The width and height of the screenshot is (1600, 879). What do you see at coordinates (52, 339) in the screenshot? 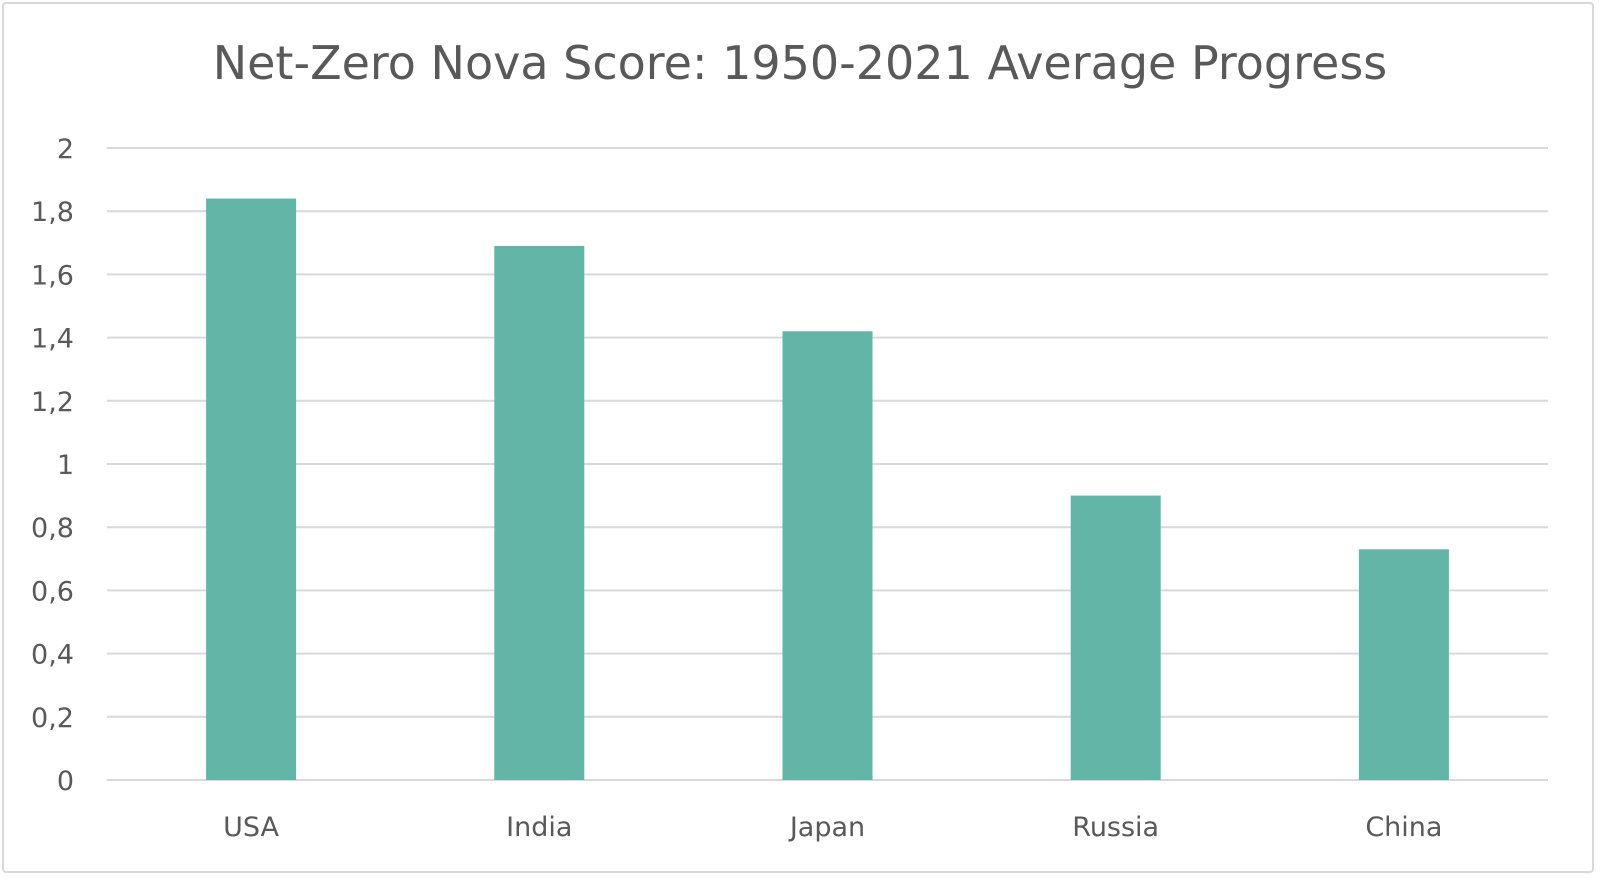
I see `y-tick-label: 1,4` at bounding box center [52, 339].